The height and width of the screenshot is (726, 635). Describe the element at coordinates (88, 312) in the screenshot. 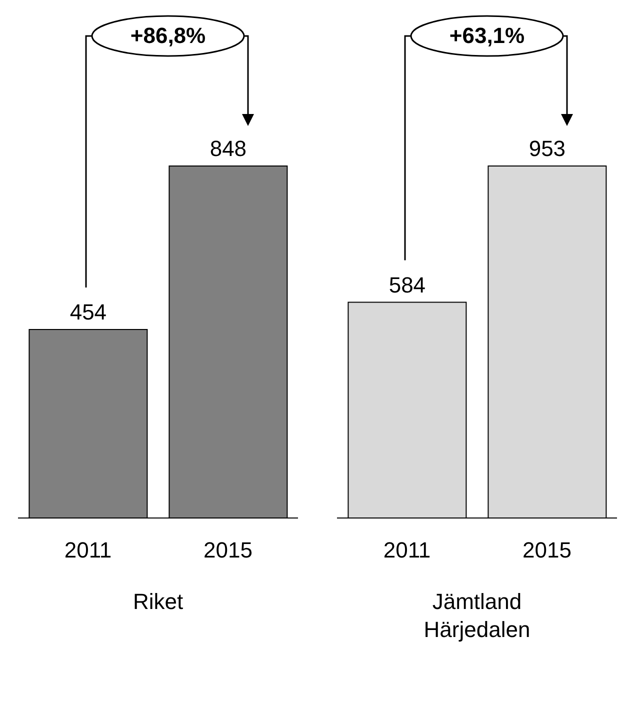

I see `data-label: 454` at that location.